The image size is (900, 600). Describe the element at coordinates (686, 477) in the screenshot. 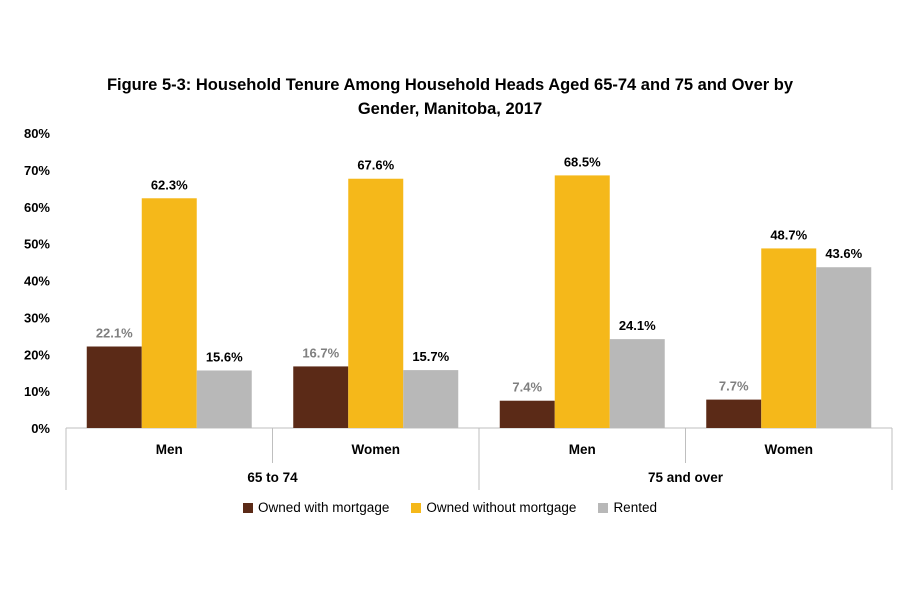

I see `group-label: 75 and over` at that location.